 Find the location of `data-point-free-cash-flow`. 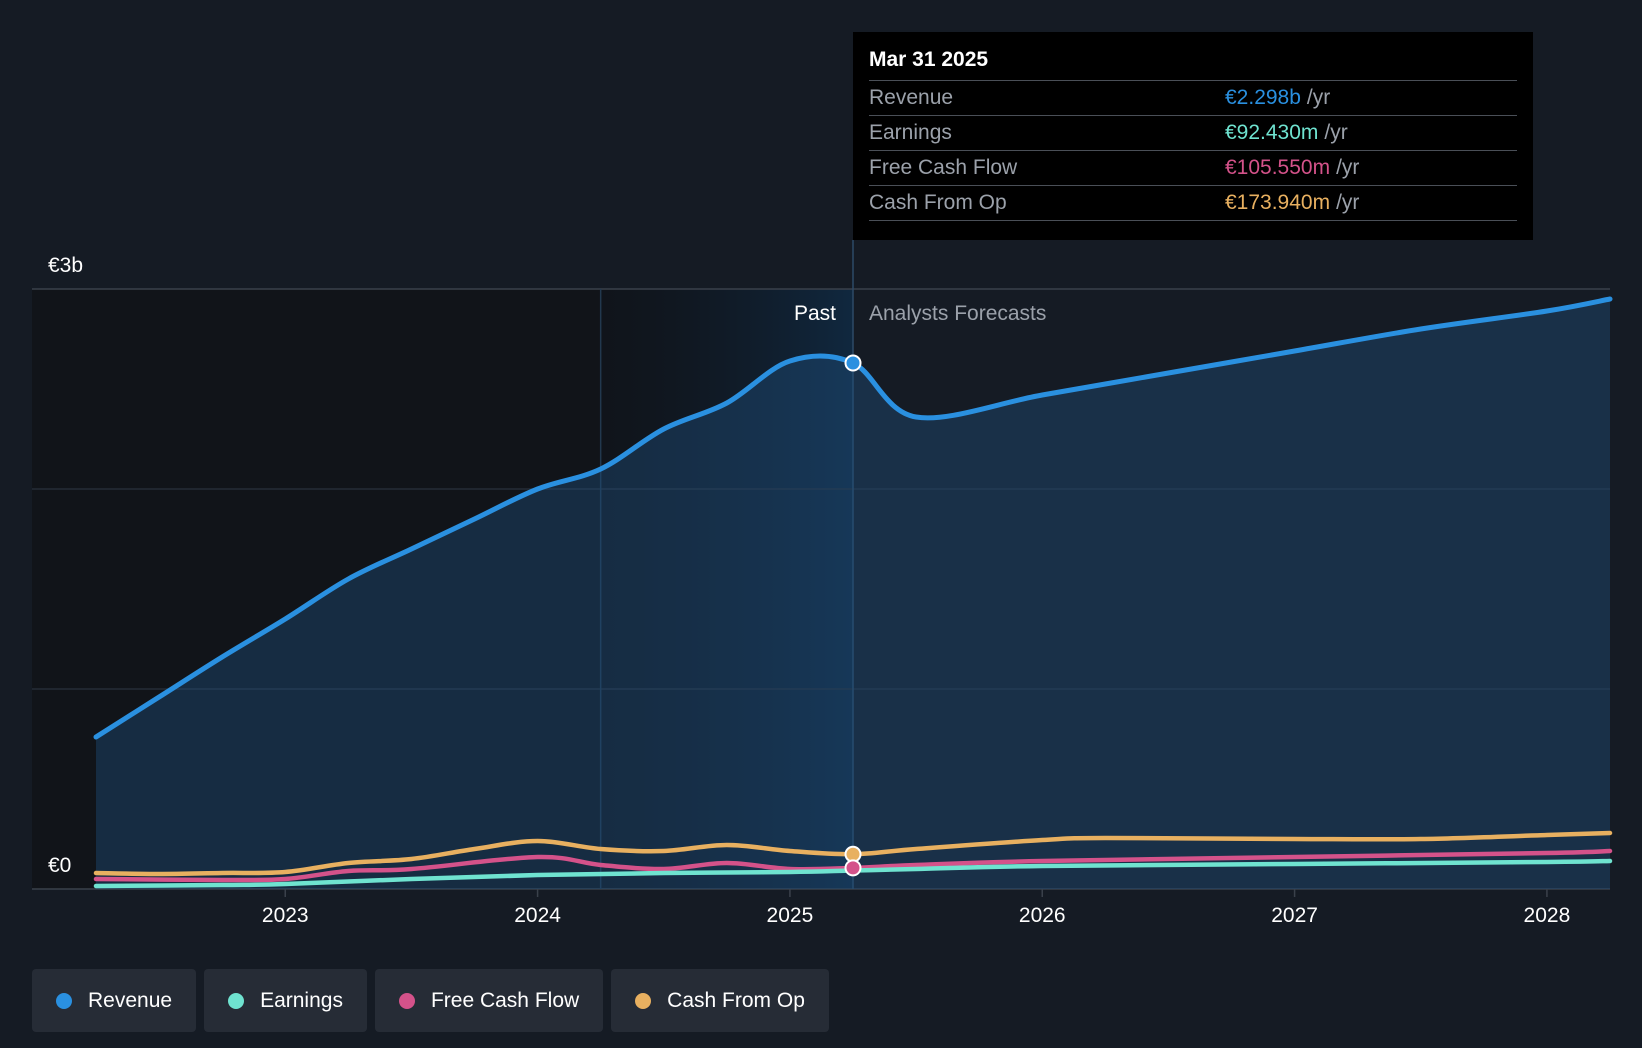

data-point-free-cash-flow is located at coordinates (853, 868).